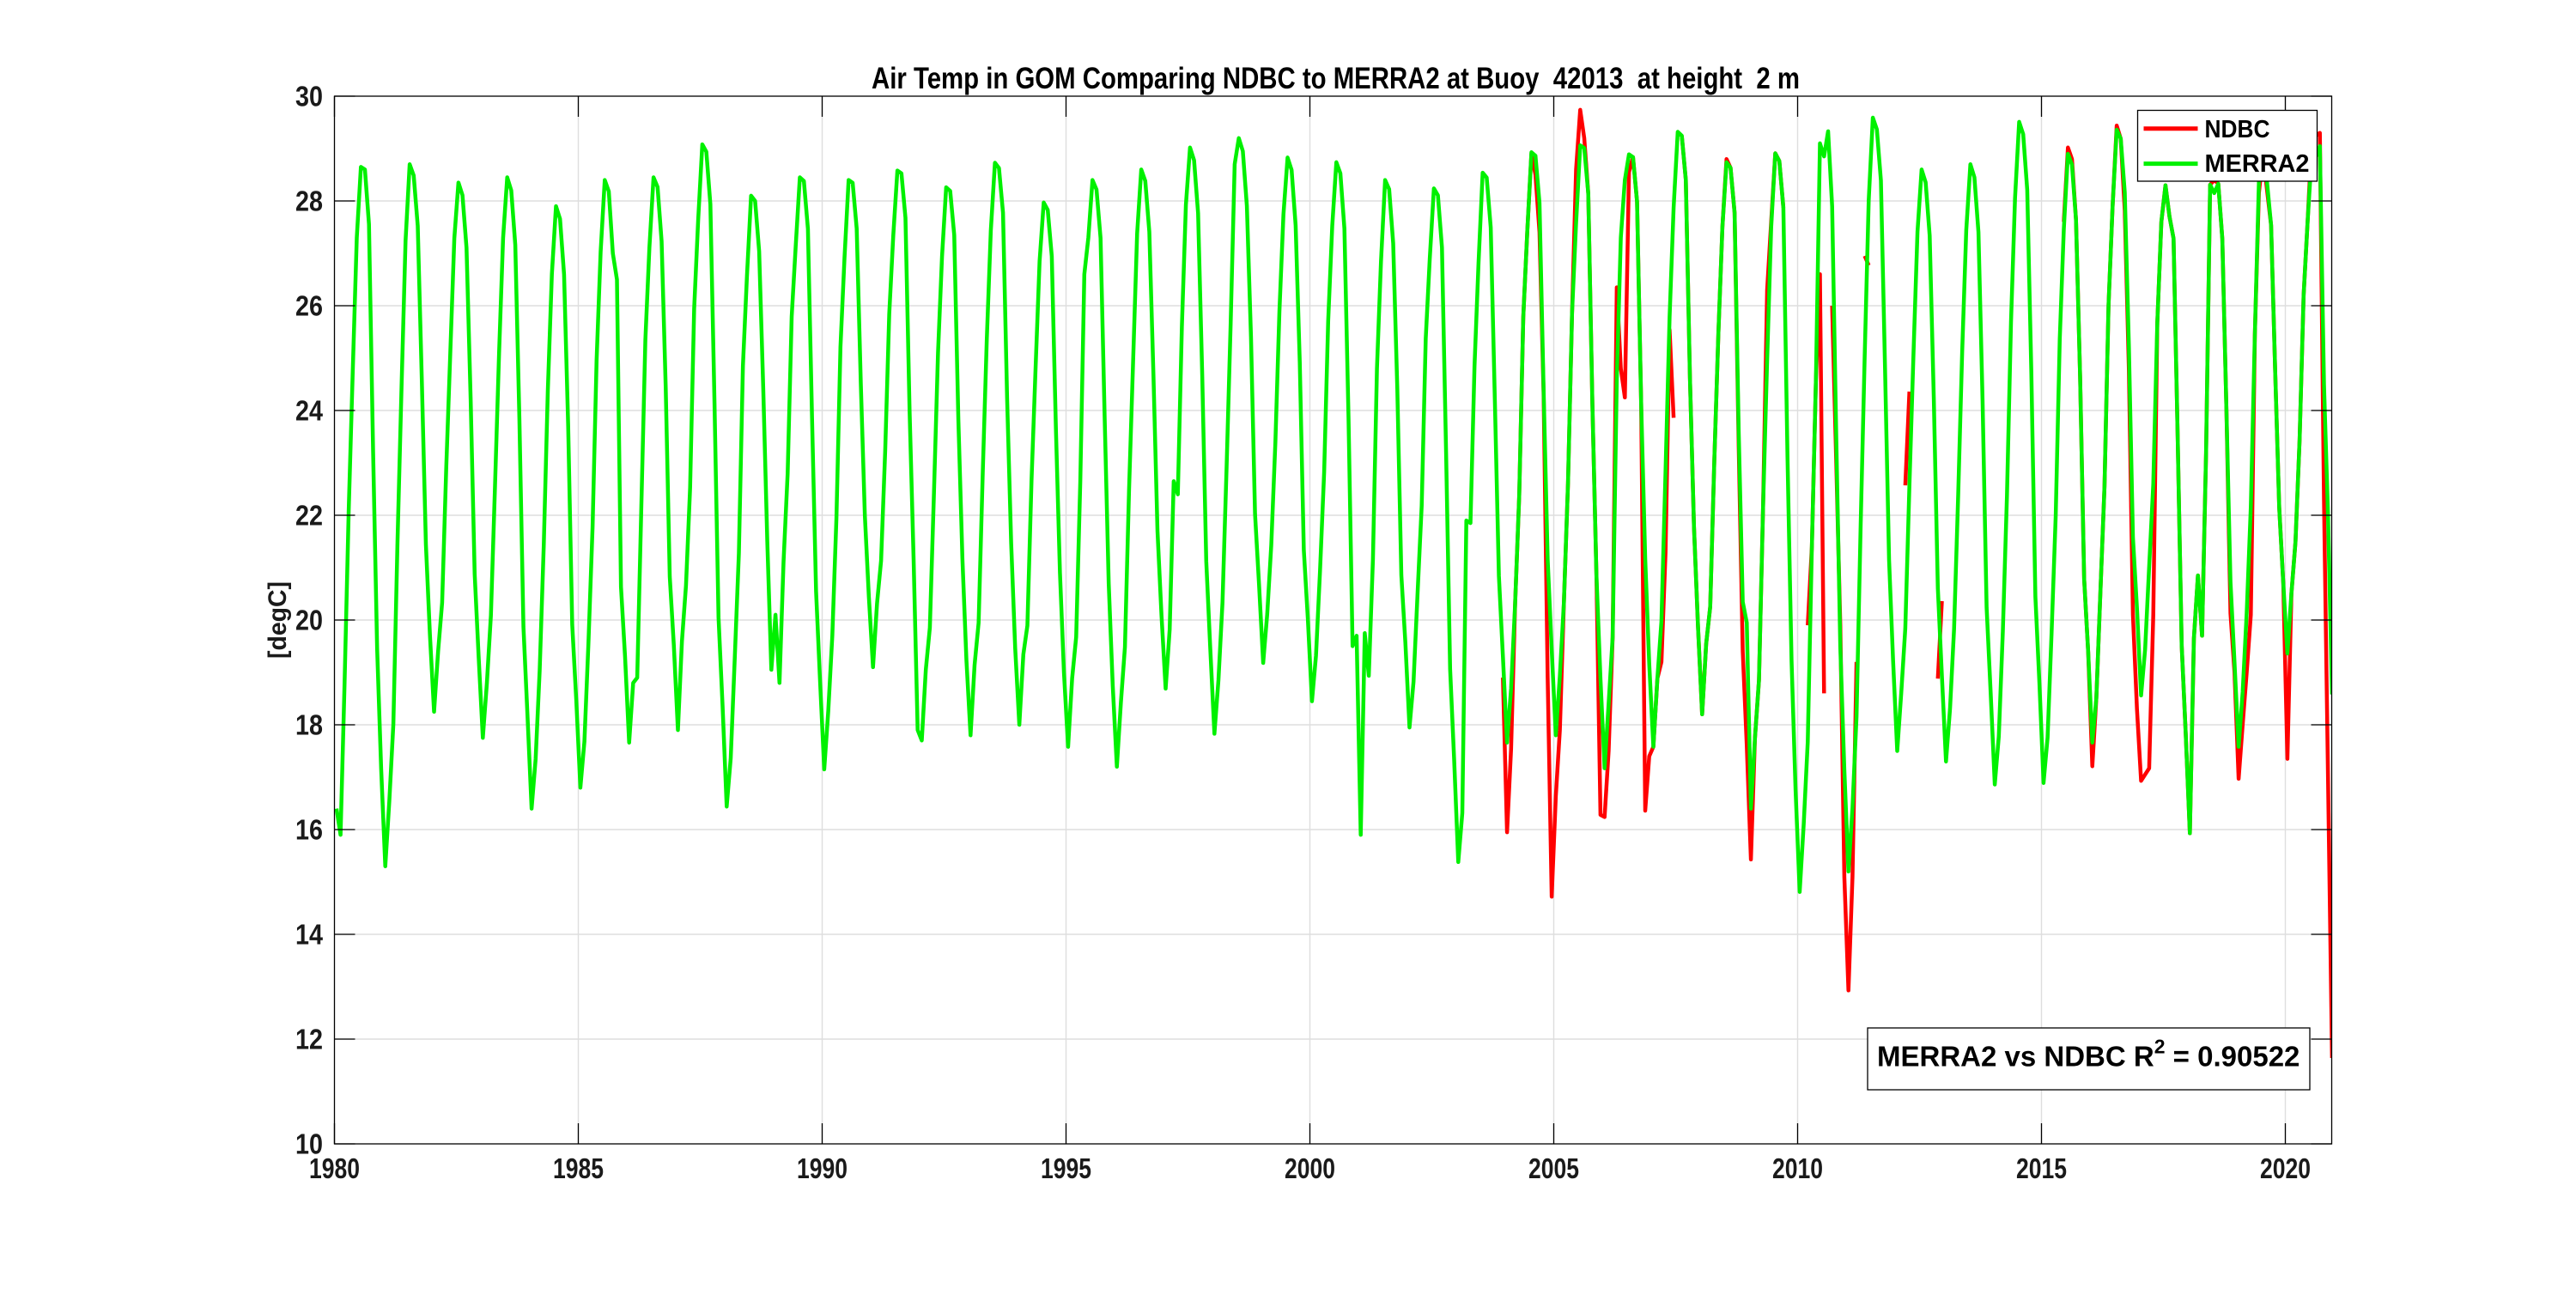 The height and width of the screenshot is (1289, 2576). Describe the element at coordinates (309, 97) in the screenshot. I see `svg-text: 30` at that location.